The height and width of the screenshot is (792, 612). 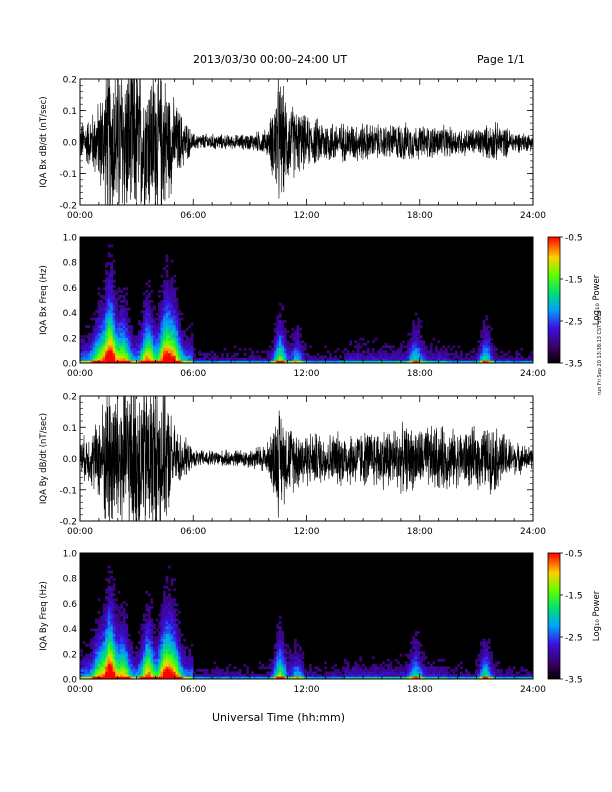 What do you see at coordinates (44, 616) in the screenshot?
I see `y-axis-label: IQA By Freq (Hz)` at bounding box center [44, 616].